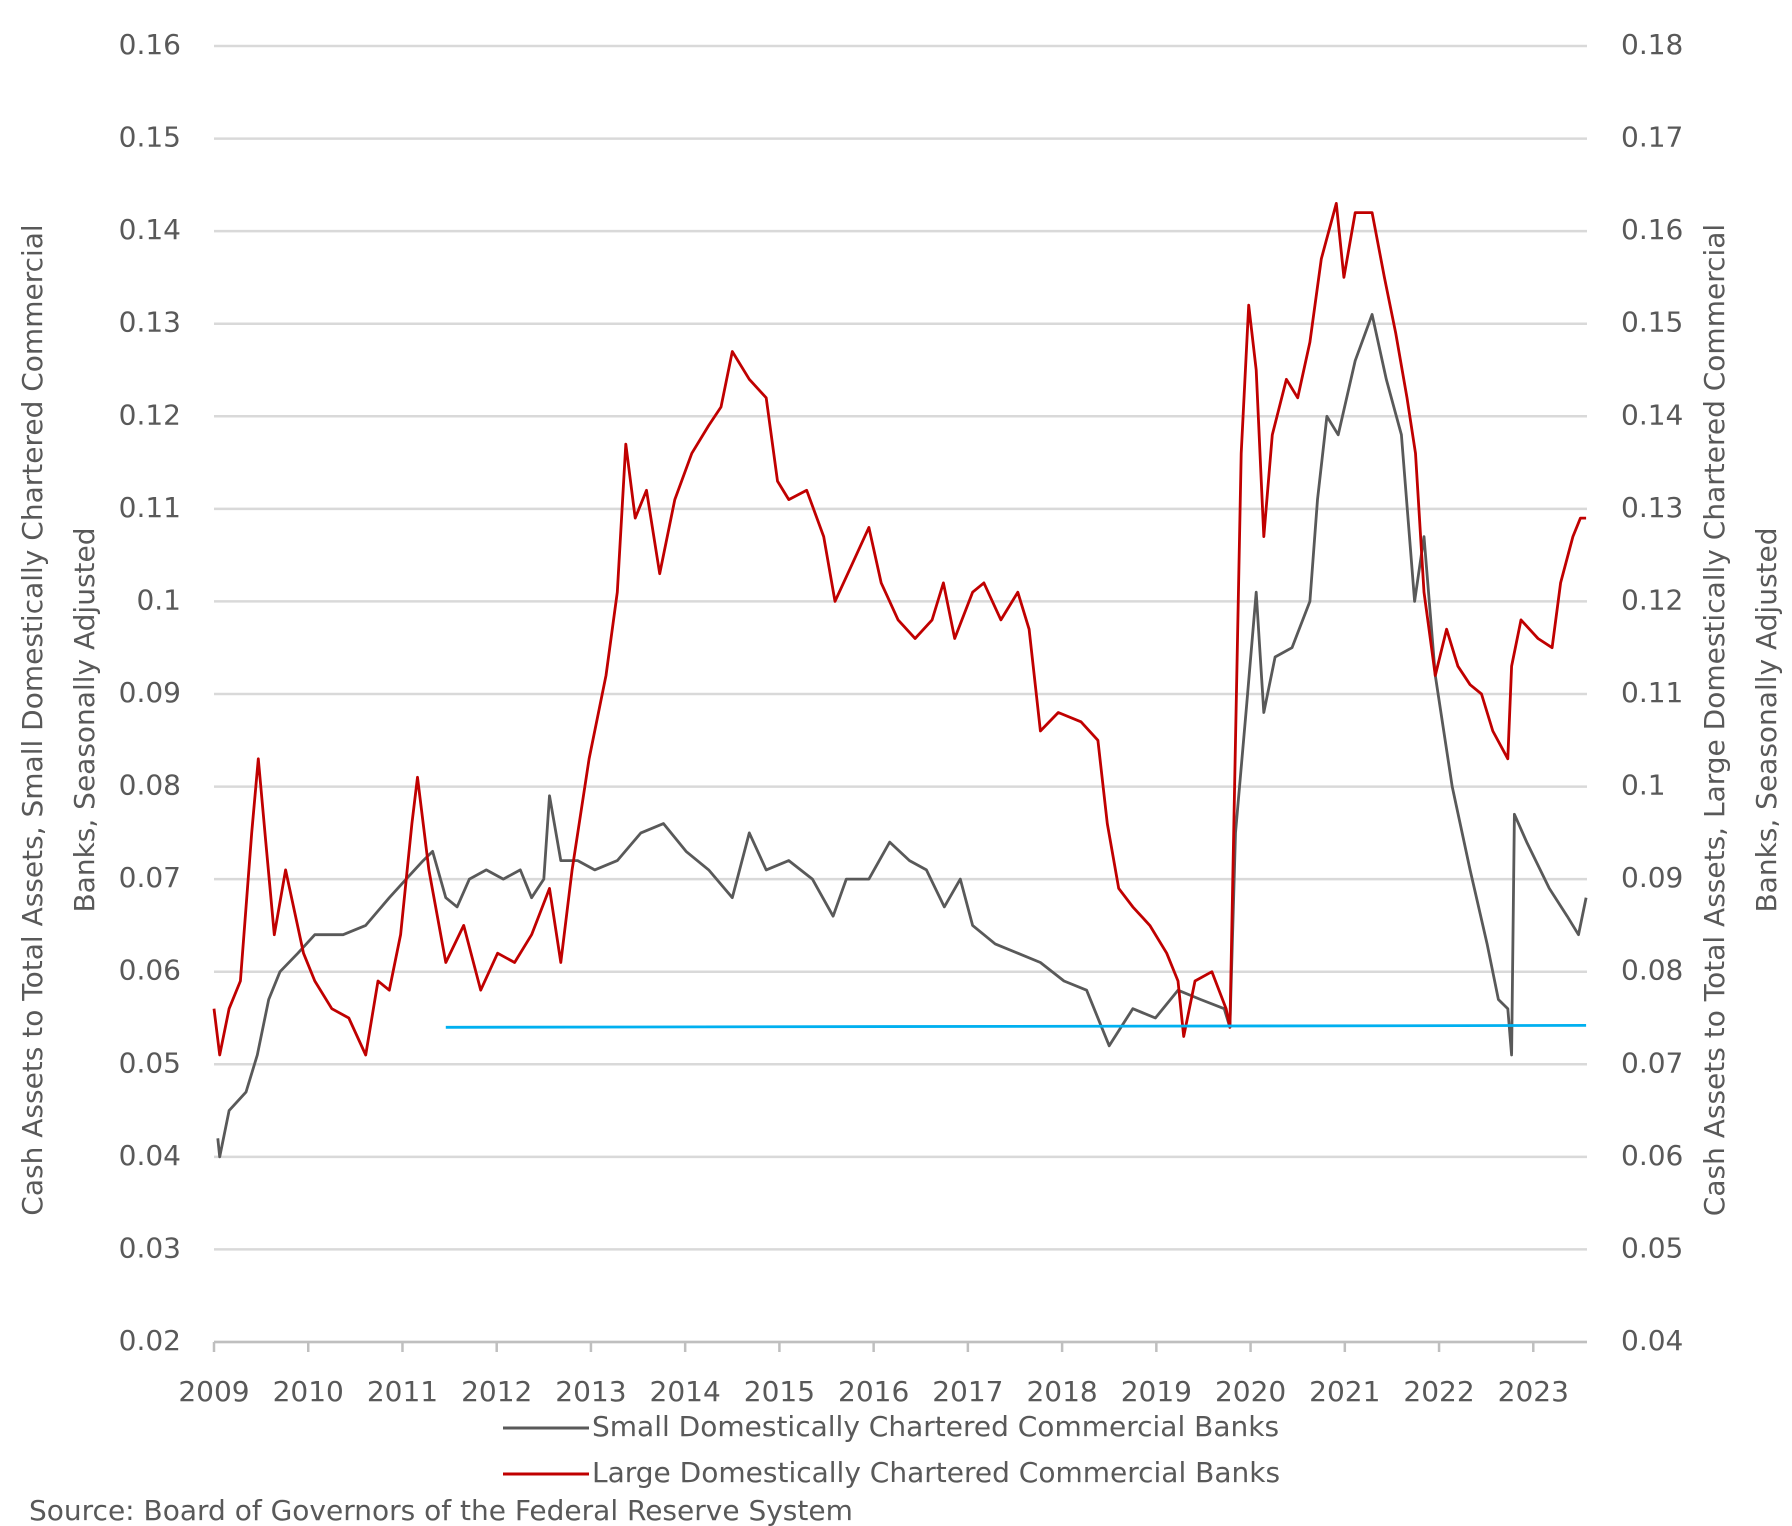 This screenshot has height=1526, width=1792. I want to click on y-axis-title: Banks, Seasonally Adjusted, so click(84, 719).